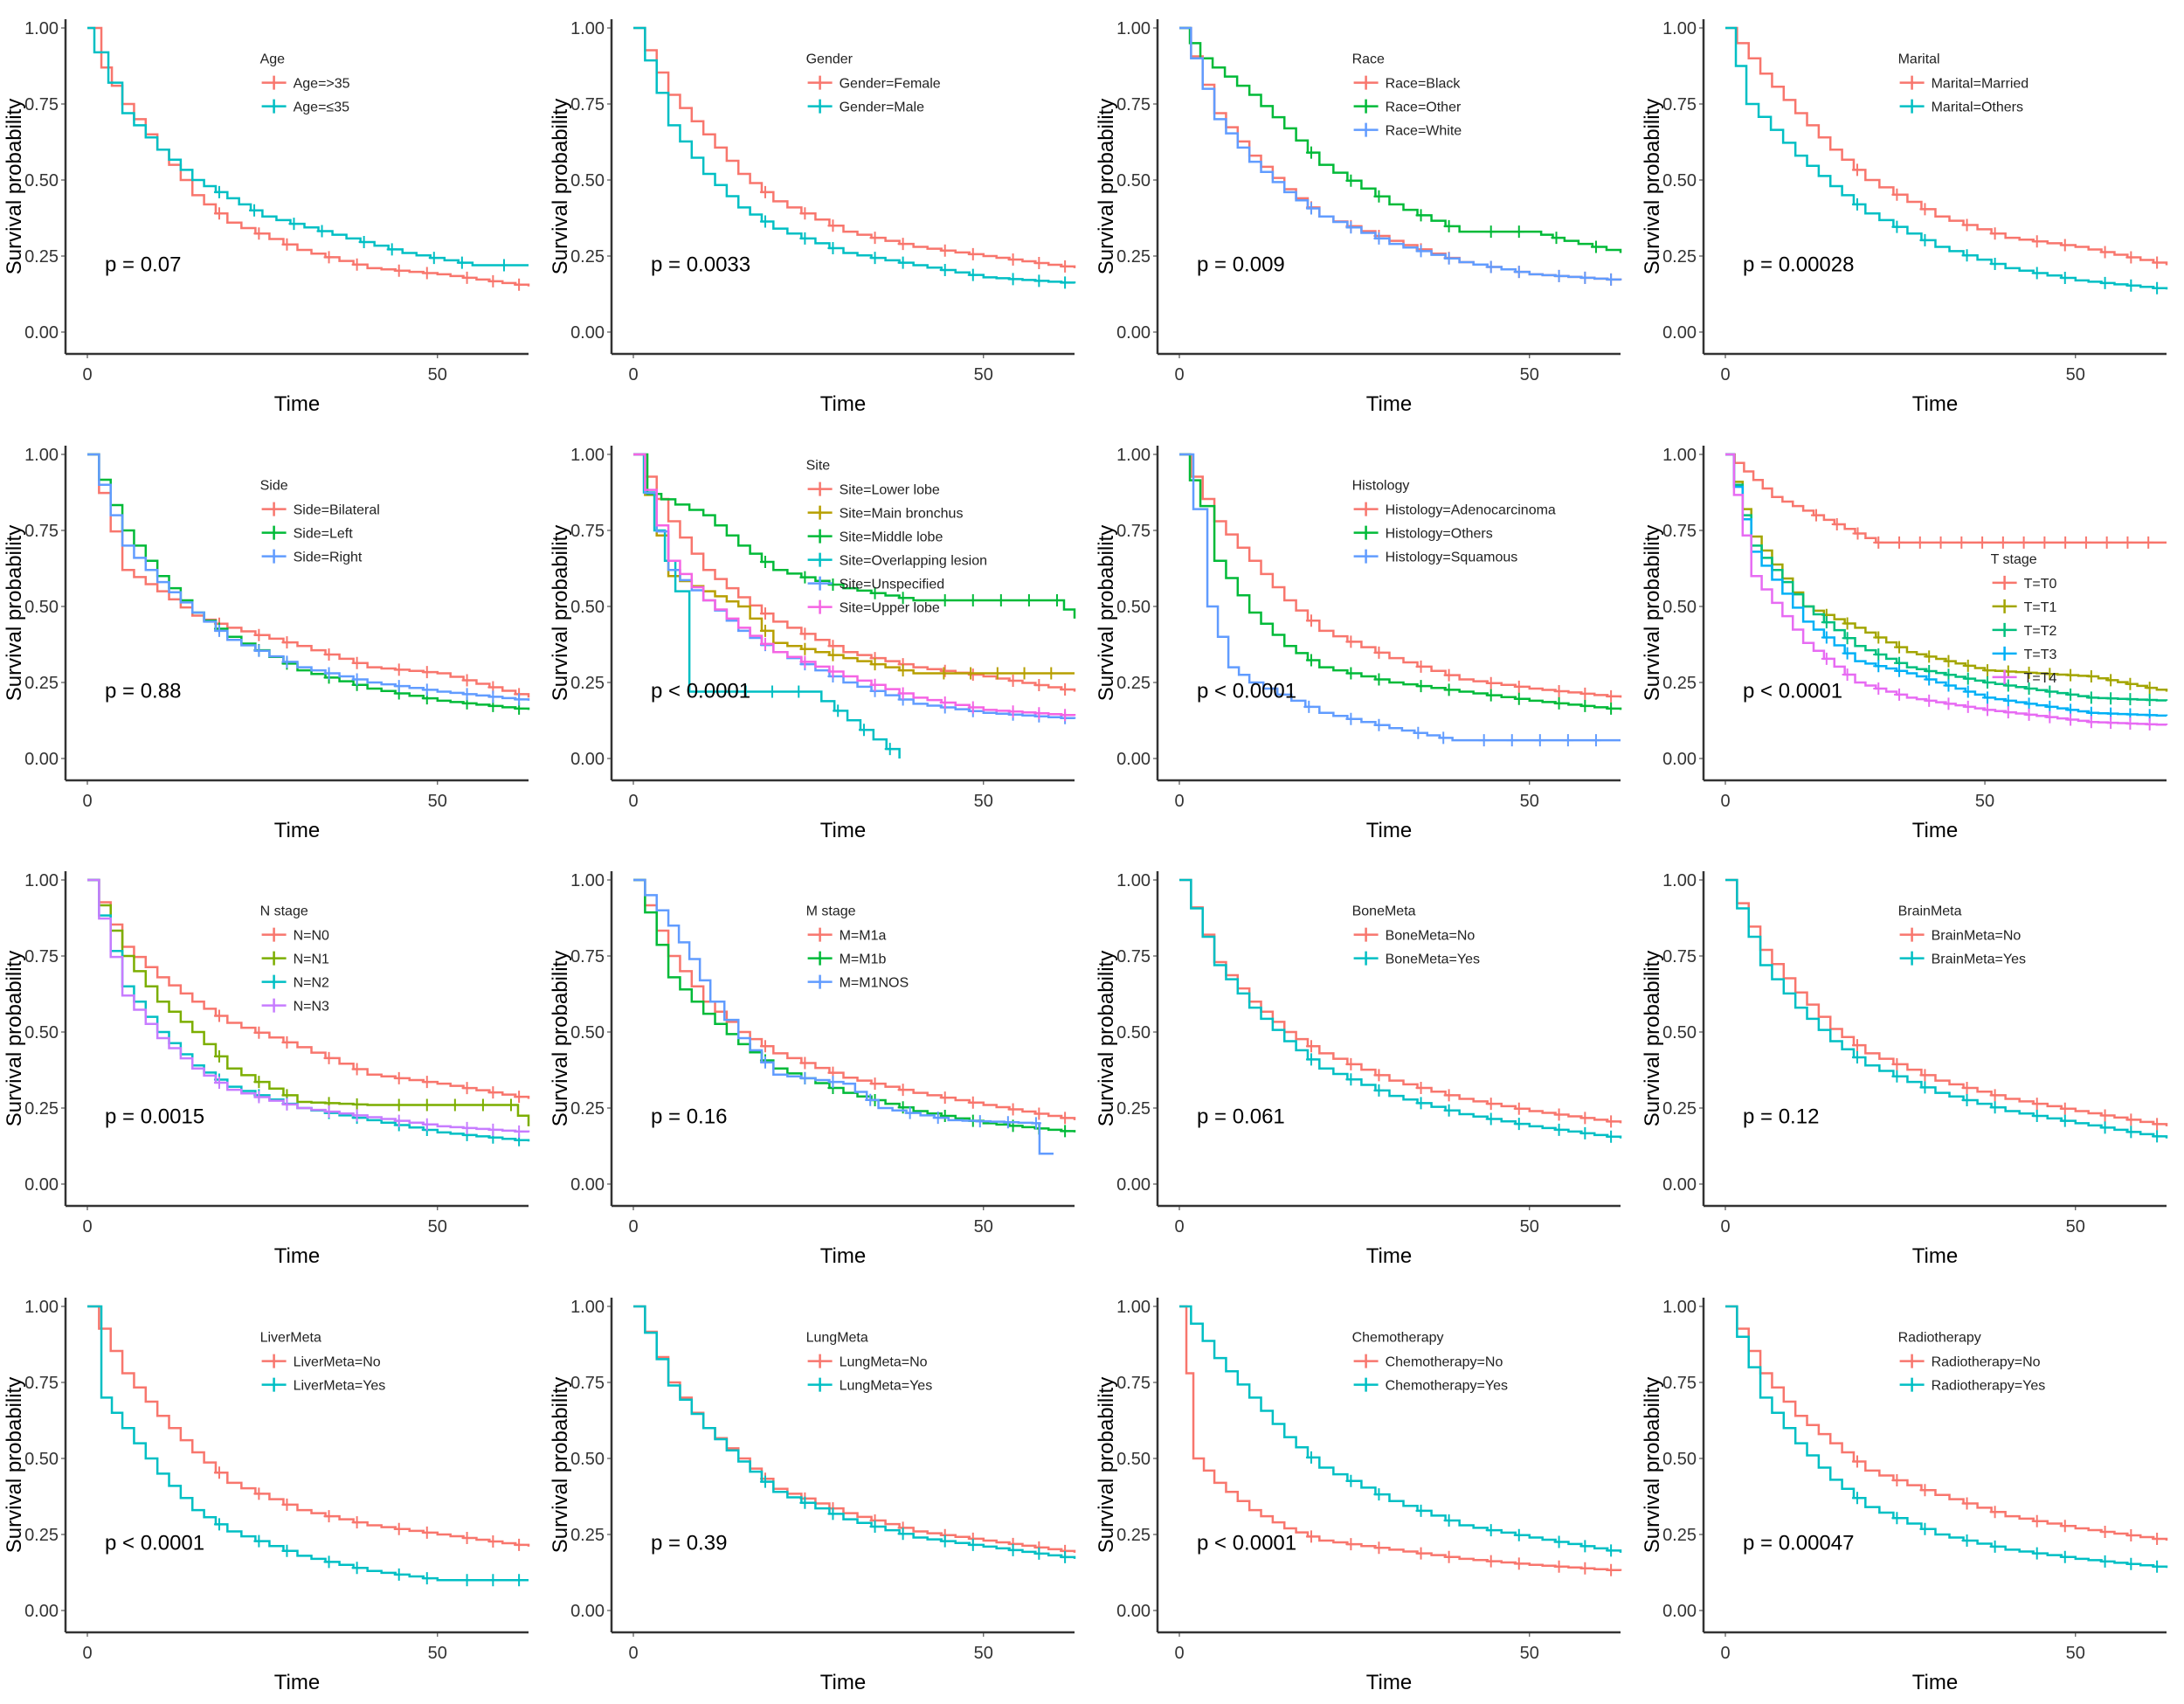  What do you see at coordinates (143, 264) in the screenshot?
I see `p-value: p = 0.07` at bounding box center [143, 264].